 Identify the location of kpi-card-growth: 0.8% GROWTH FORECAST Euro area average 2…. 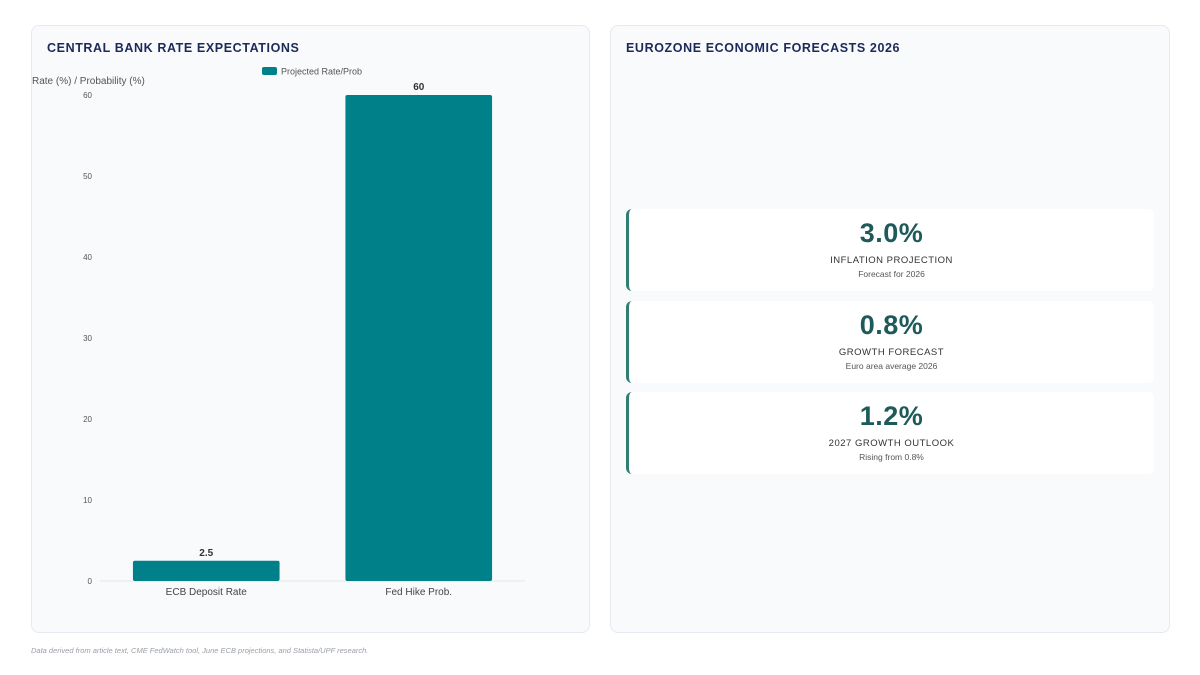
(890, 342).